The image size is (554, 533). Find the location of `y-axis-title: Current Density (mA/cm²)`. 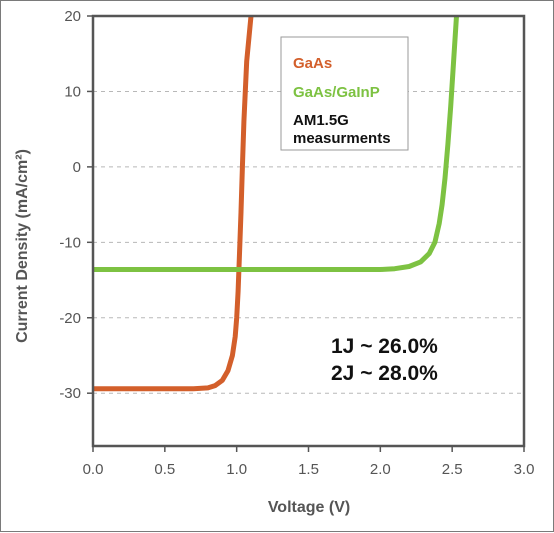

y-axis-title: Current Density (mA/cm²) is located at coordinates (22, 246).